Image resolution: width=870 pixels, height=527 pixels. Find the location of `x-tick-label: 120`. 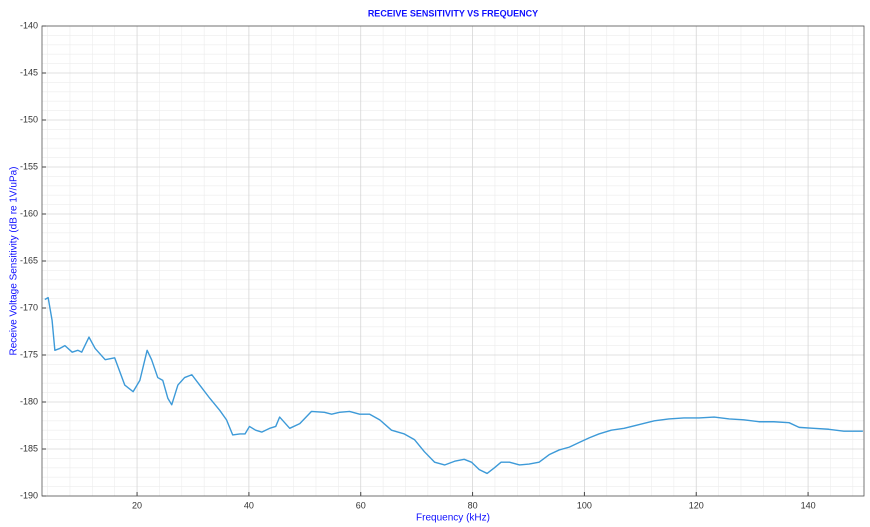

x-tick-label: 120 is located at coordinates (696, 505).